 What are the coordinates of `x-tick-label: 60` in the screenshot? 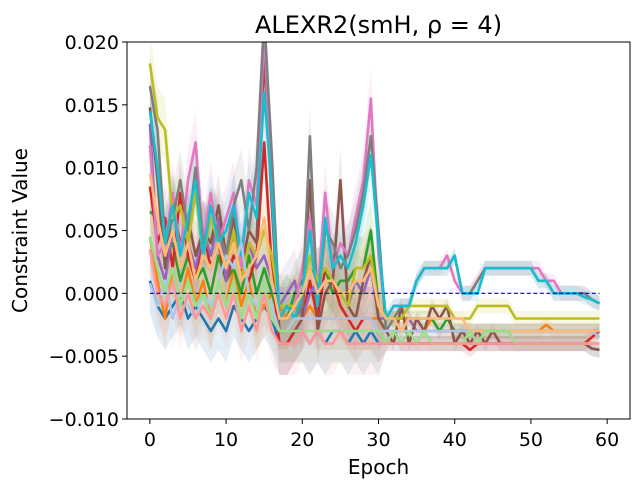 It's located at (607, 440).